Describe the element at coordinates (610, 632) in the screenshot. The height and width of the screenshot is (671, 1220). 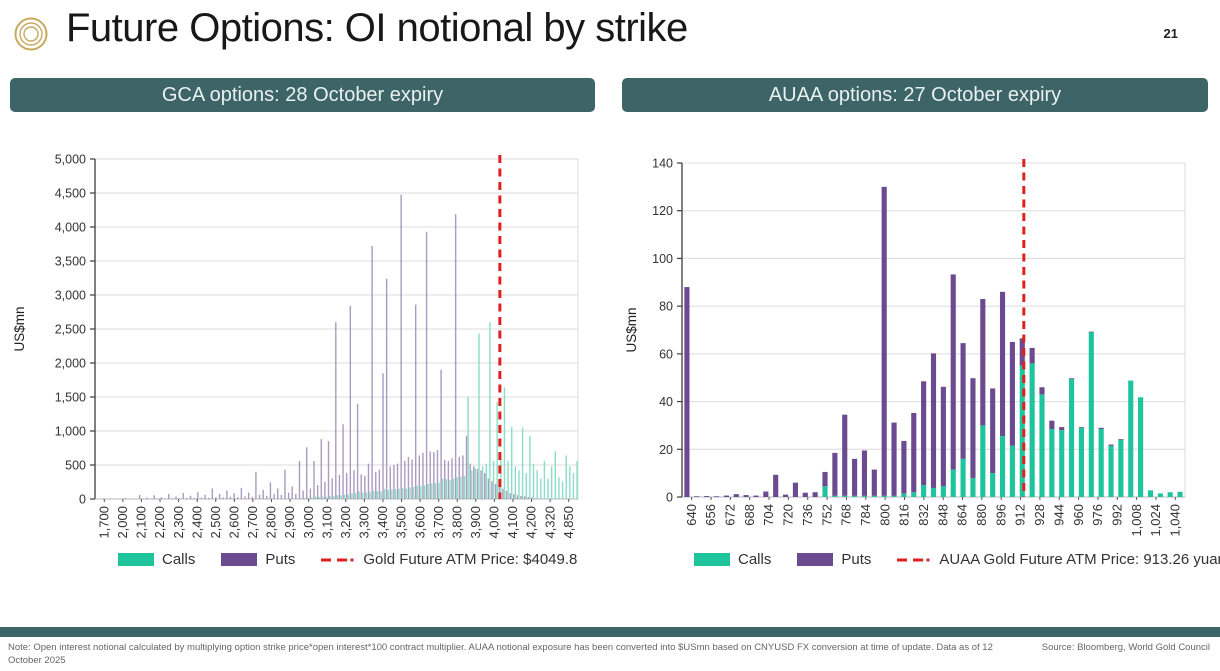
I see `footer-accent-bar` at that location.